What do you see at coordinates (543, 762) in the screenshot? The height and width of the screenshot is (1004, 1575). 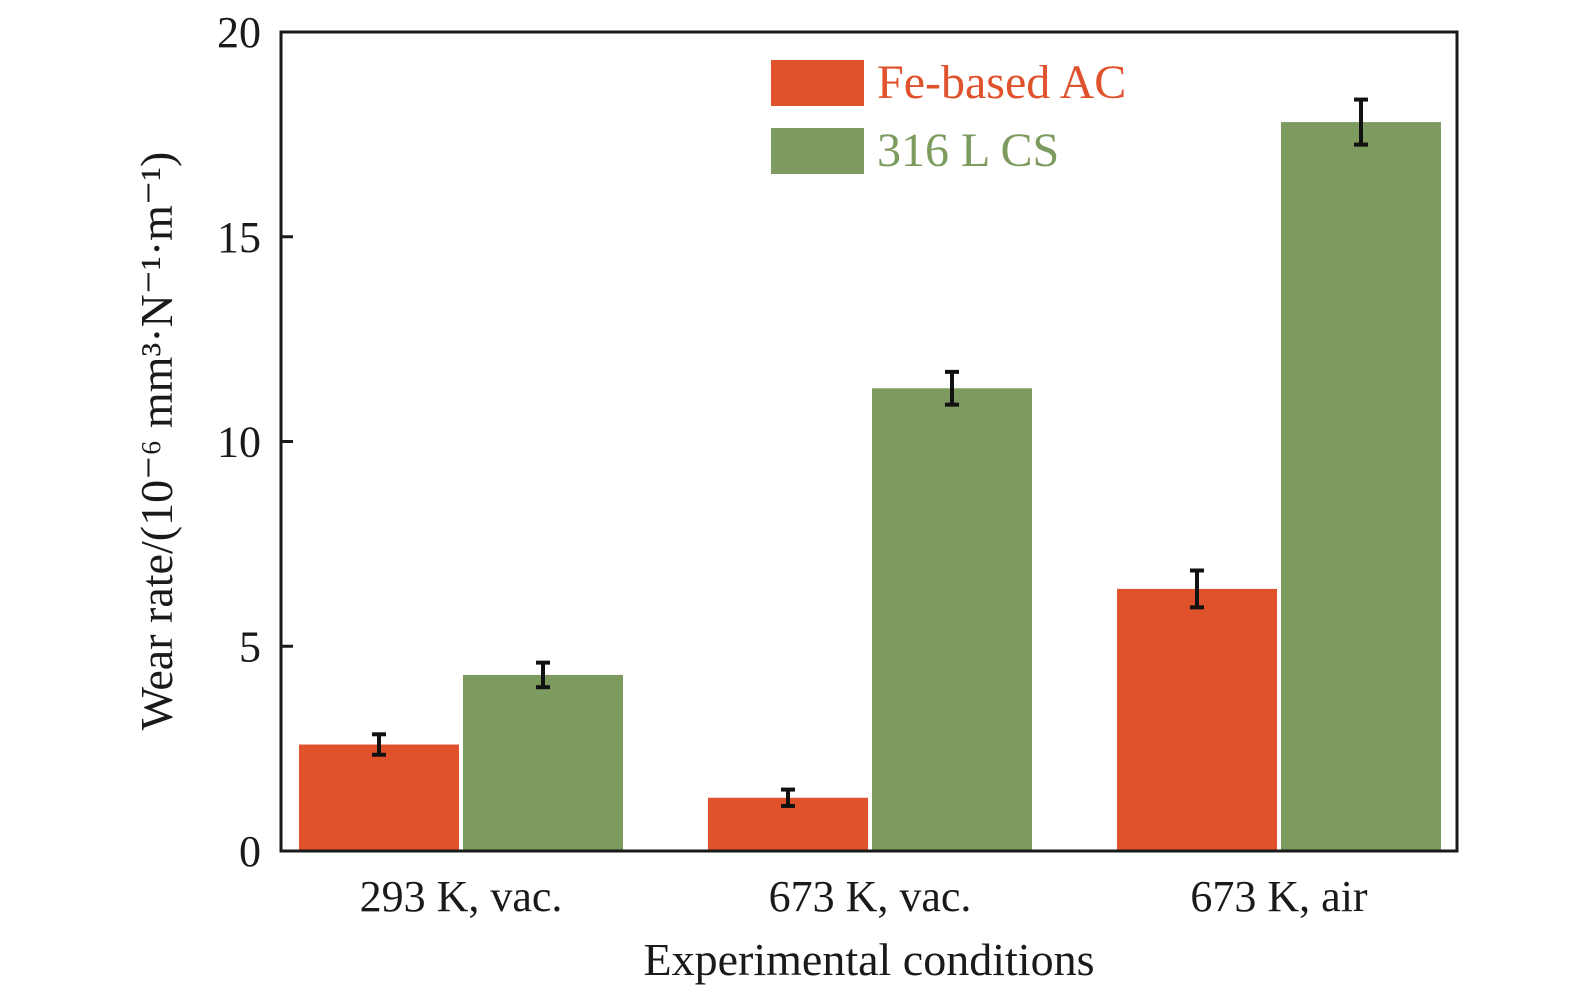 I see `bar-316-l-cs-293-k-vac` at bounding box center [543, 762].